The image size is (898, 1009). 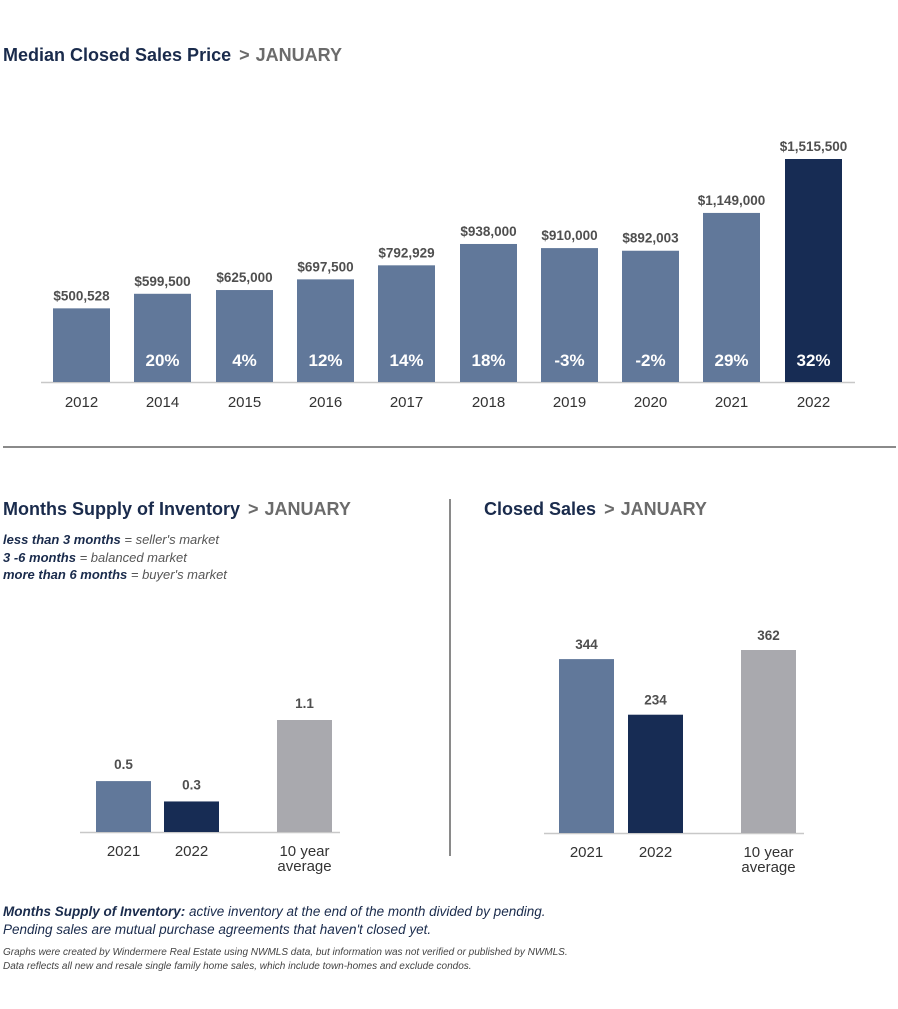 I want to click on percent-change-2015: 4%, so click(x=244, y=360).